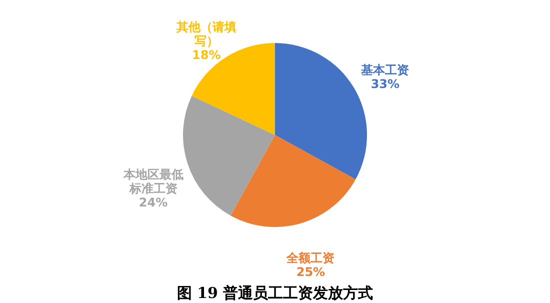 Image resolution: width=550 pixels, height=303 pixels. Describe the element at coordinates (153, 182) in the screenshot. I see `slice-label: 本地区最低标准工资` at that location.